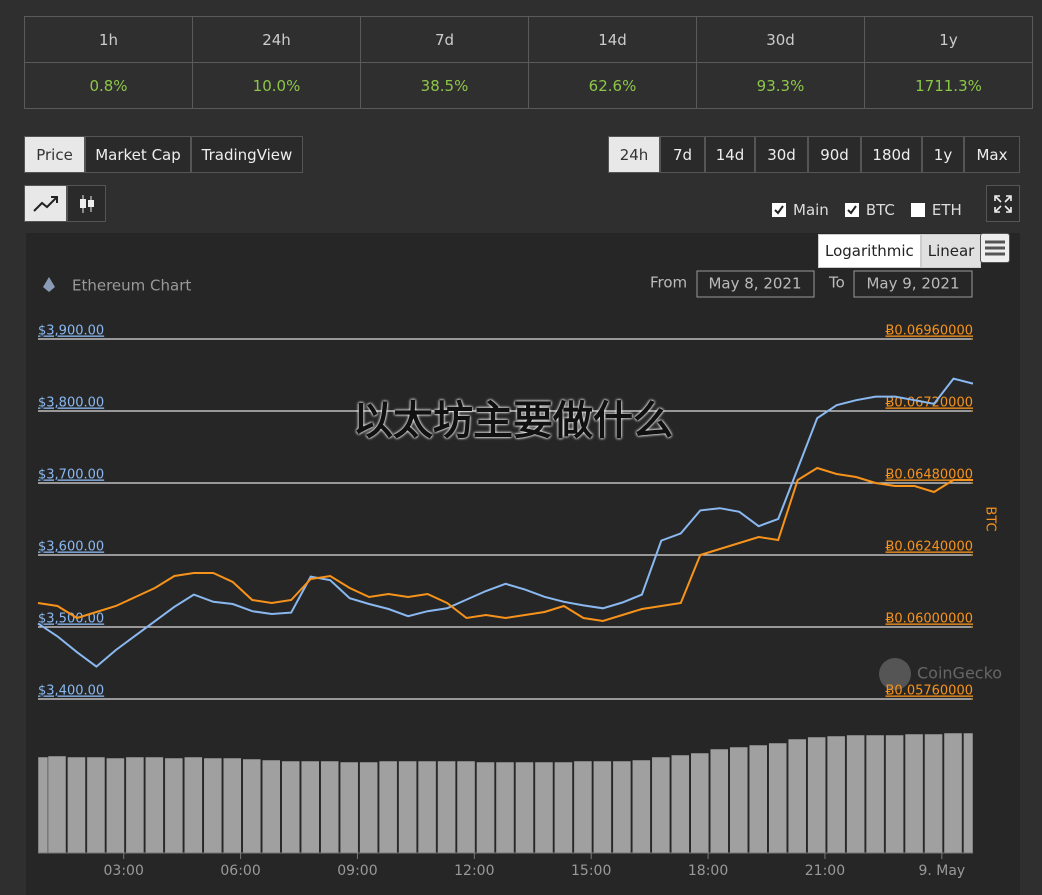  I want to click on range-button: 90d, so click(834, 154).